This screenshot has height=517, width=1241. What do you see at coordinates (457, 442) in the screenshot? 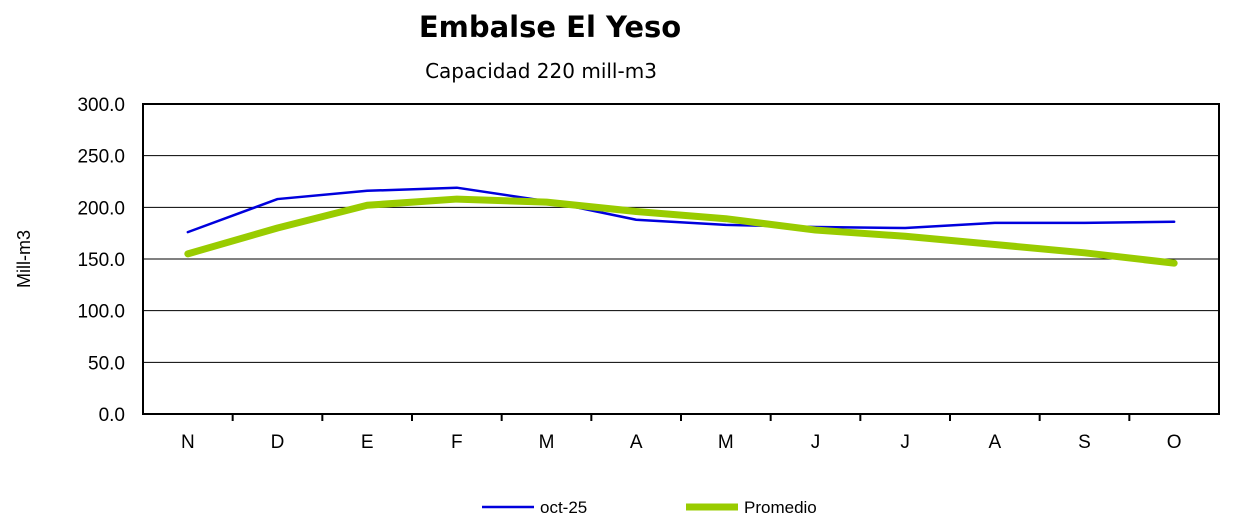
I see `x-tick-label: F` at bounding box center [457, 442].